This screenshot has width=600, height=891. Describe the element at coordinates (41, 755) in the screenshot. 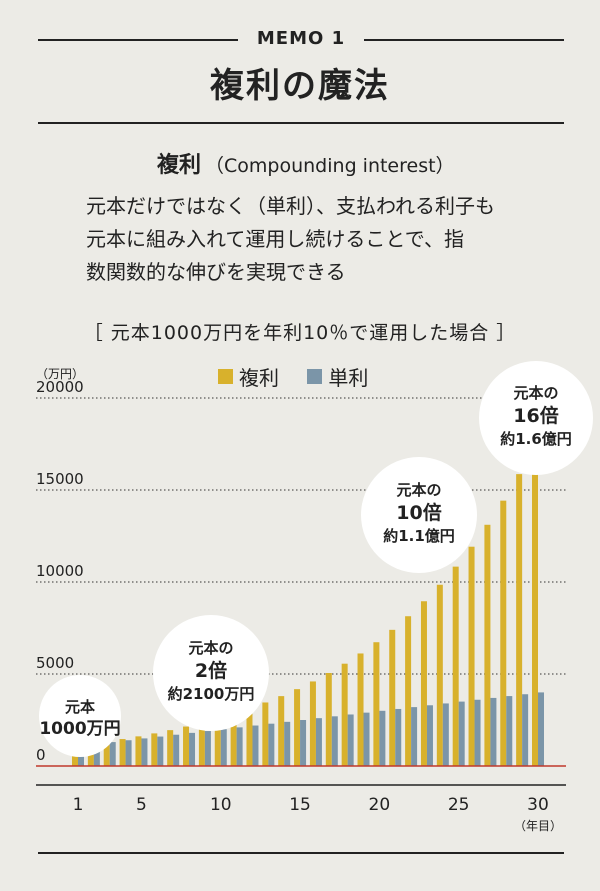

I see `y-tick-label: 0` at that location.